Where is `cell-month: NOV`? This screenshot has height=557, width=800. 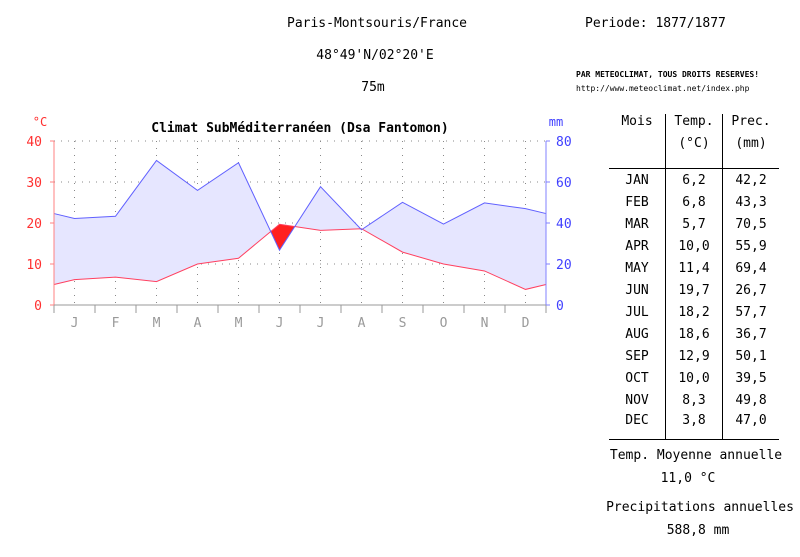
cell-month: NOV is located at coordinates (637, 400).